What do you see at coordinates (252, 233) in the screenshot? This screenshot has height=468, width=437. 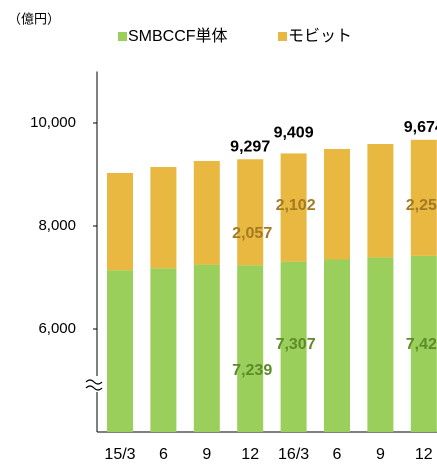 I see `value-label: 2,057` at bounding box center [252, 233].